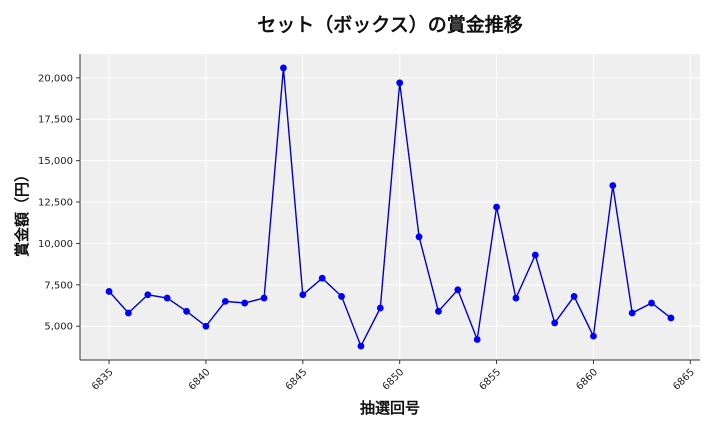 The height and width of the screenshot is (432, 720). Describe the element at coordinates (55, 78) in the screenshot. I see `y-tick-label: 20,000` at that location.